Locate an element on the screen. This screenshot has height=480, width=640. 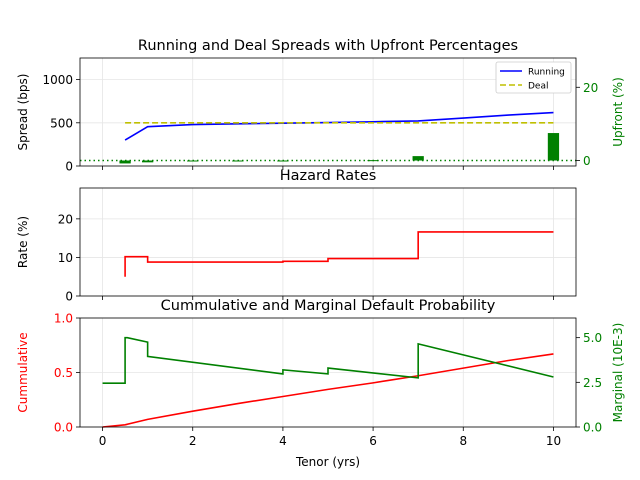
legend: Running Deal is located at coordinates (533, 77).